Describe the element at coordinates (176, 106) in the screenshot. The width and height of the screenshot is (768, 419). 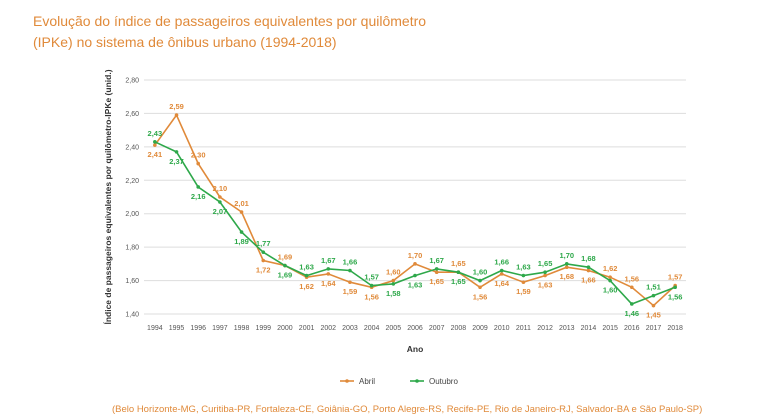
I see `data-label: 2,59` at that location.